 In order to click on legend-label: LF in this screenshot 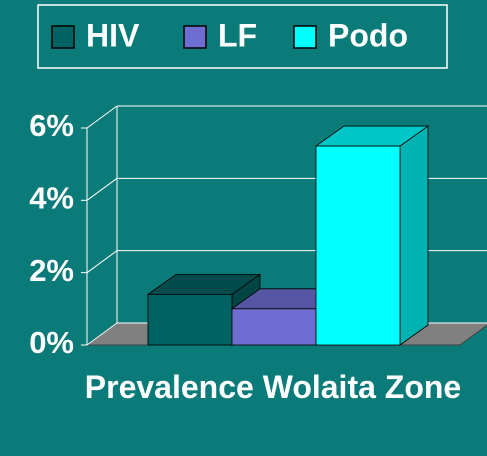, I will do `click(237, 35)`.